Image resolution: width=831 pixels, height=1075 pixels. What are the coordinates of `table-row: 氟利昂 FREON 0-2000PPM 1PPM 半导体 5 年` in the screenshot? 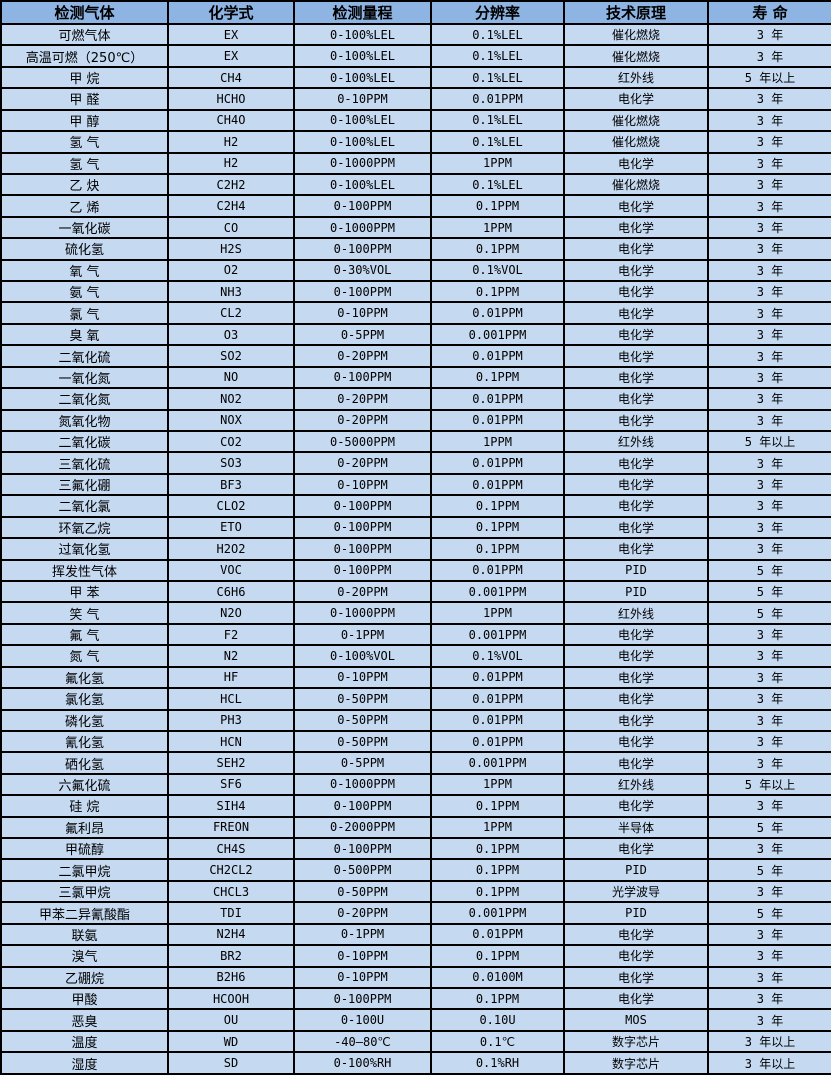 It's located at (415, 827).